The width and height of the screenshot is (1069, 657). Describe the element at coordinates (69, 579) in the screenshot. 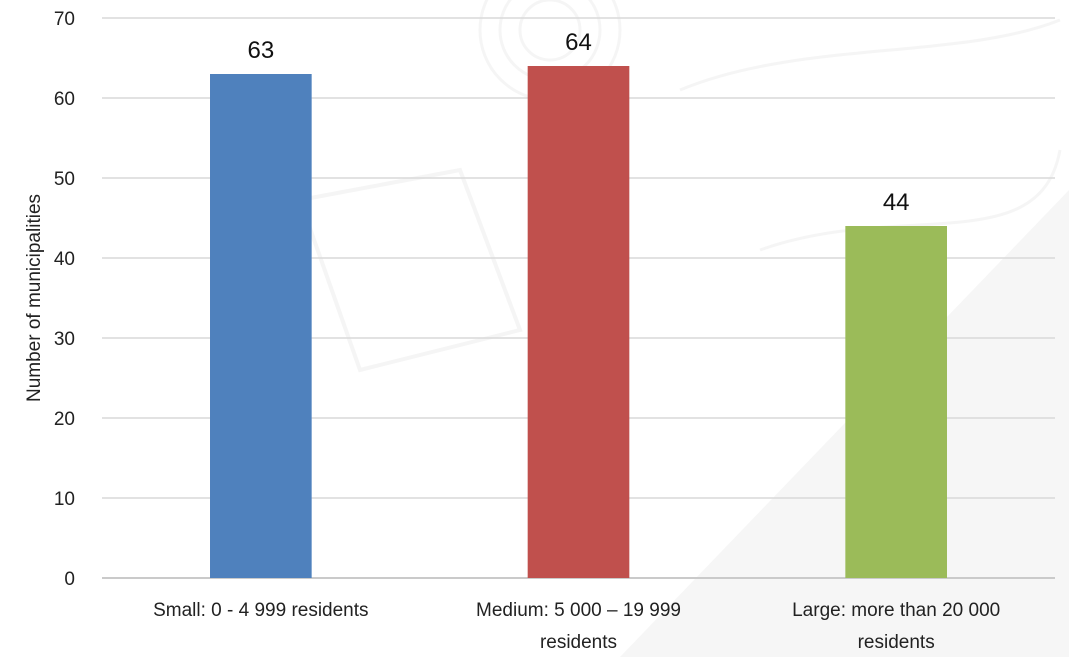

I see `y-tick-label: 0` at that location.